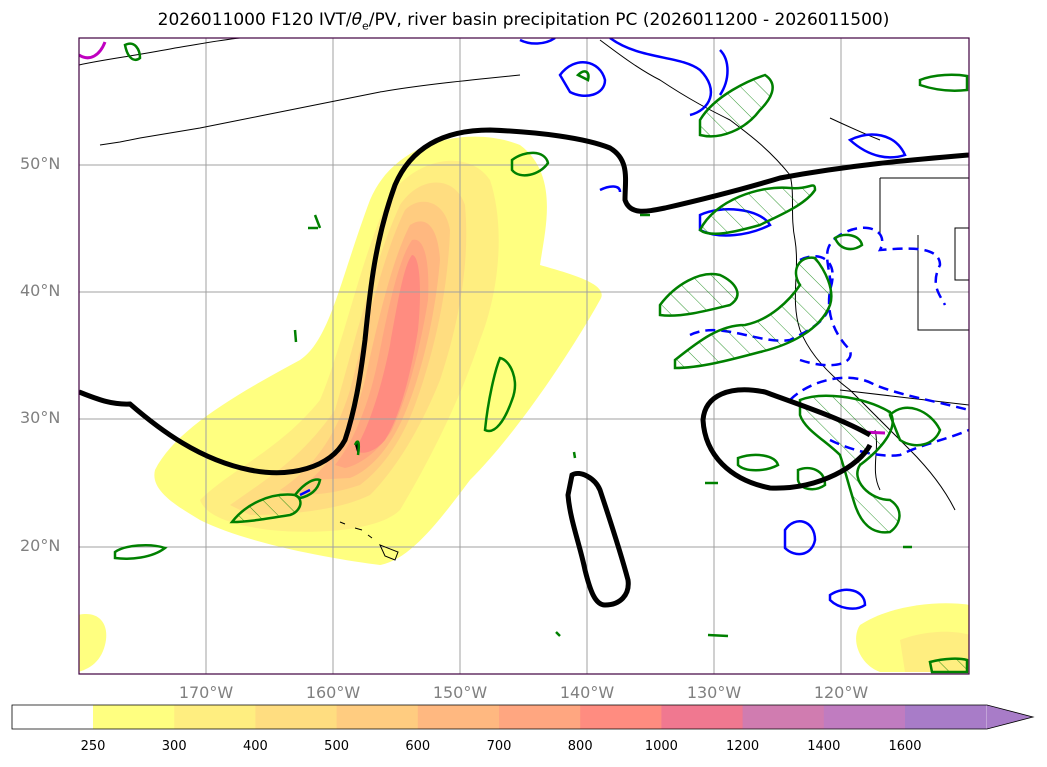 The image size is (1047, 767). What do you see at coordinates (905, 746) in the screenshot?
I see `colorbar-tick-label: 1600` at bounding box center [905, 746].